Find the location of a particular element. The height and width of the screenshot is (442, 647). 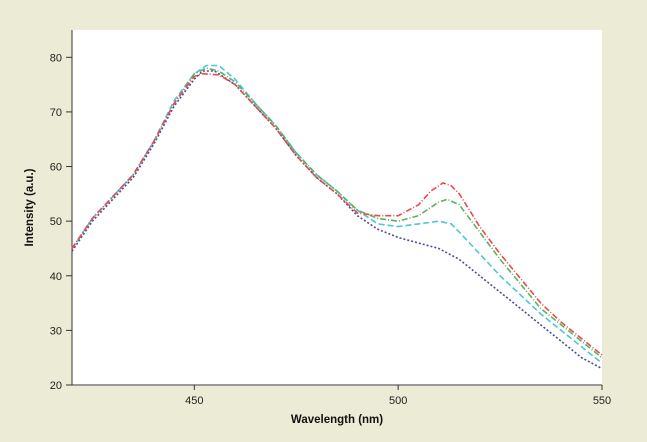

y-tick-label: 30 is located at coordinates (56, 331).